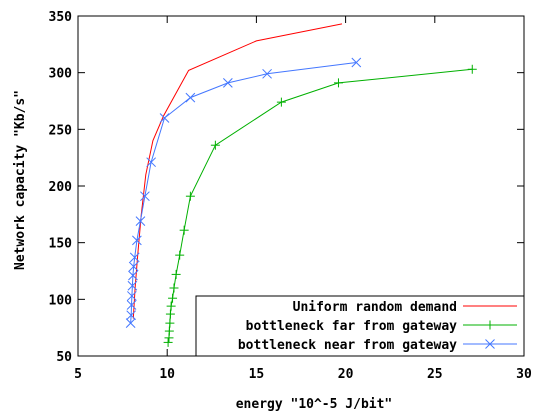 This screenshot has width=538, height=414. What do you see at coordinates (20, 180) in the screenshot?
I see `y-axis-label: Network capacity "Kb/s"` at bounding box center [20, 180].